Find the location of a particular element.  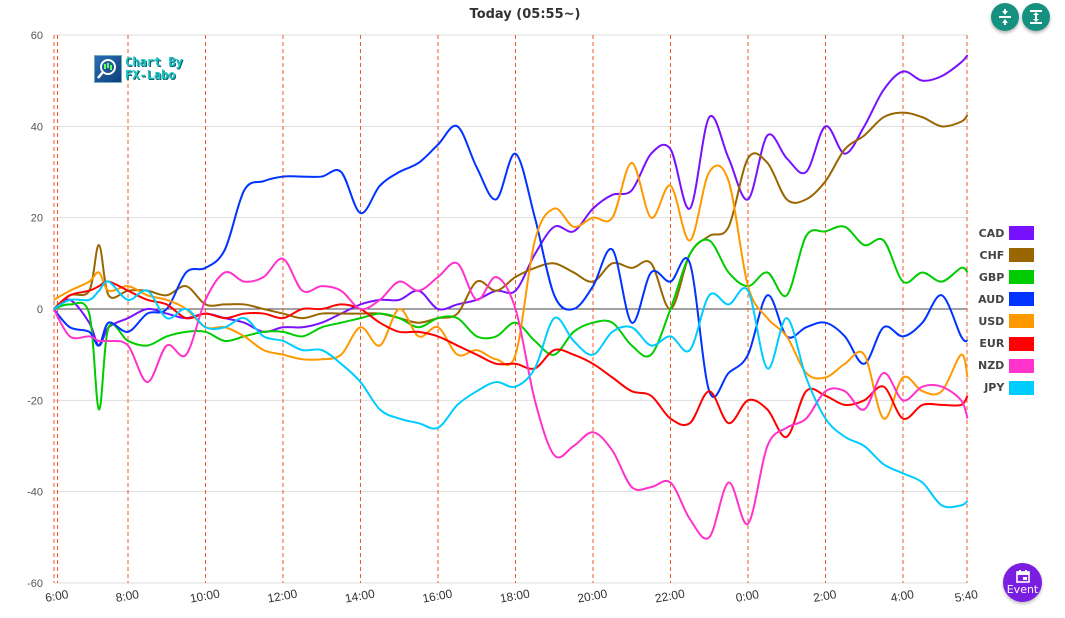

x-tick-label: 20:00 is located at coordinates (592, 596).